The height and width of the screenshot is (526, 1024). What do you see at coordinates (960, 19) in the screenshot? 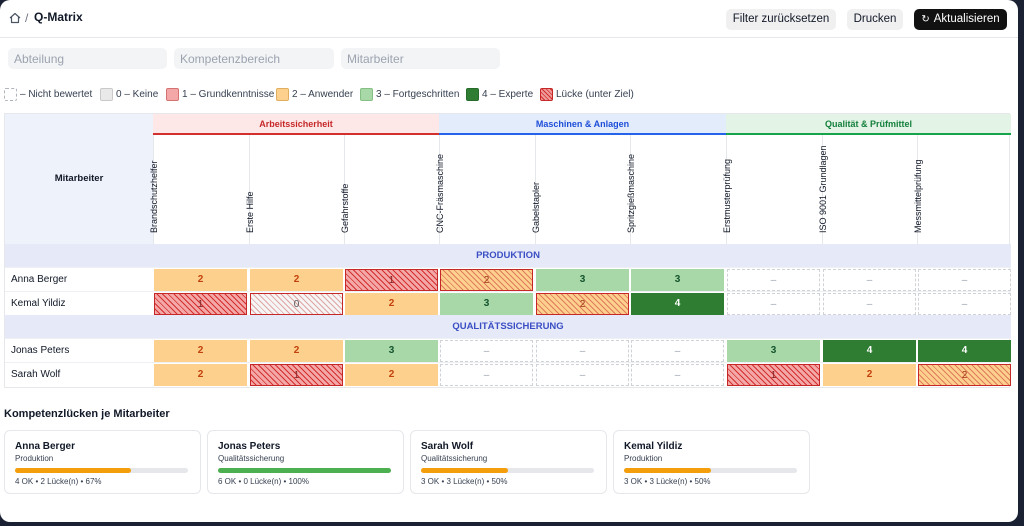
I see `refresh-button: ↻ Aktualisieren` at bounding box center [960, 19].